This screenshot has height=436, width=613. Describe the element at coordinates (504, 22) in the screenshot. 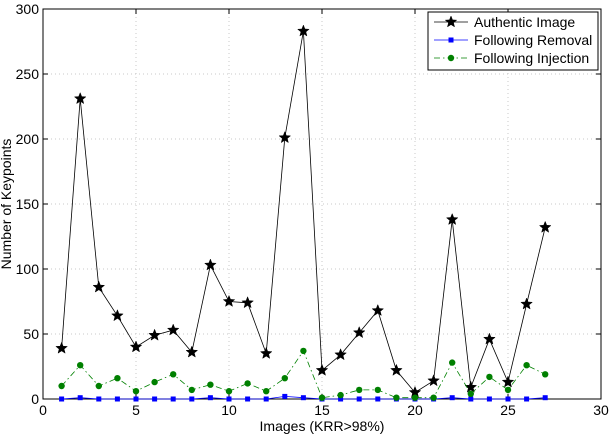

I see `legend-entry: Authentic Image` at that location.